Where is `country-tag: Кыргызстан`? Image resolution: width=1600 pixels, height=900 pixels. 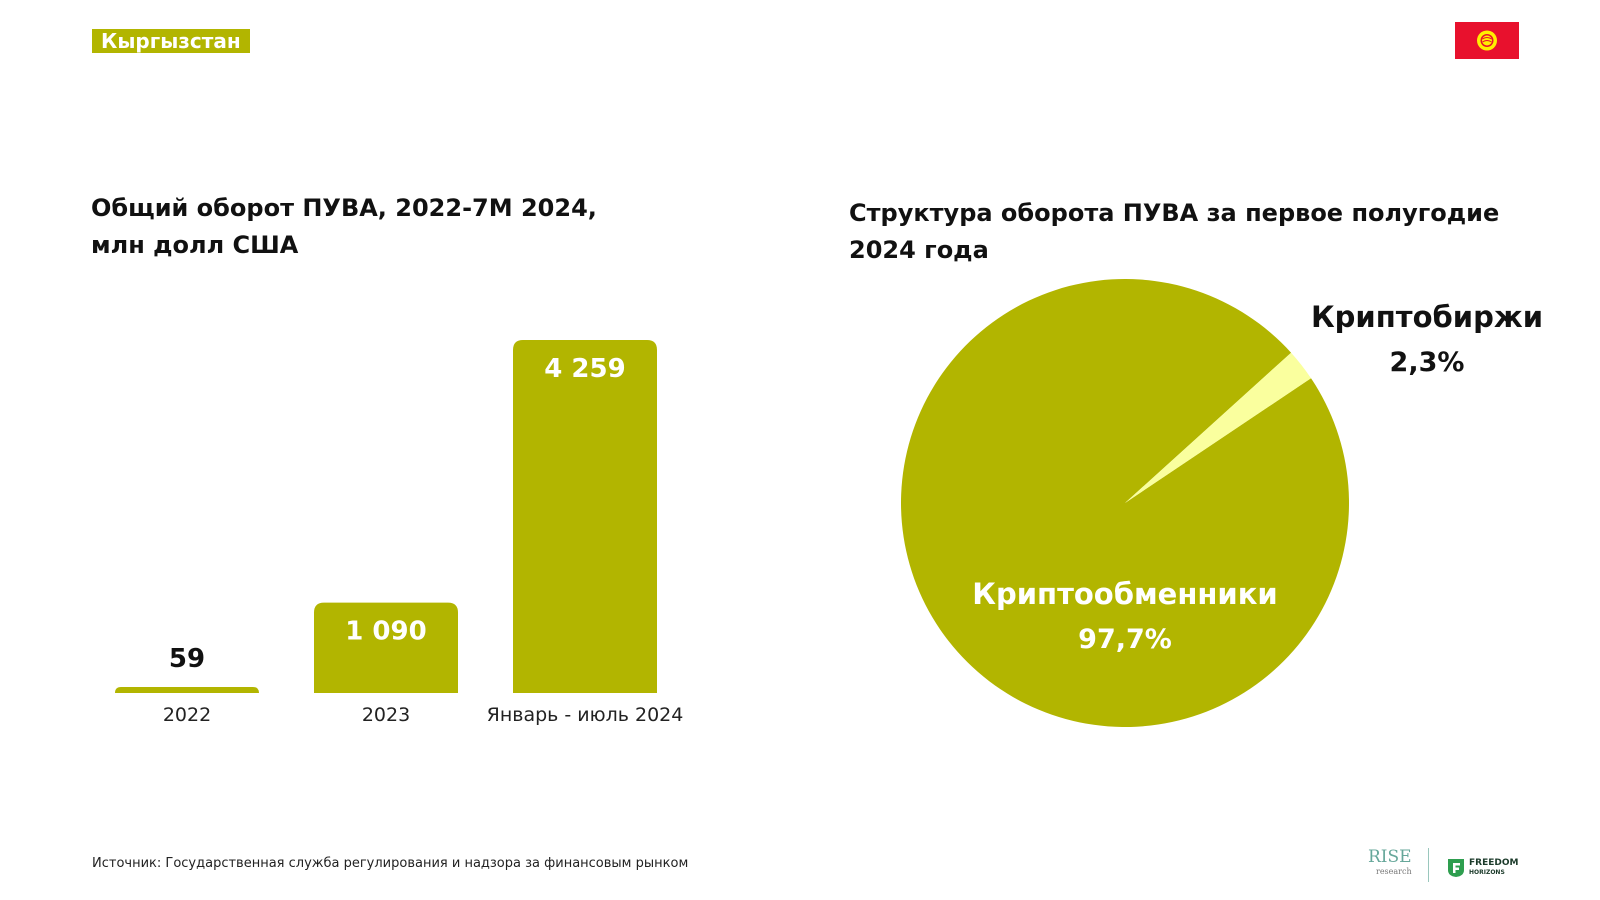
country-tag: Кыргызстан is located at coordinates (171, 41).